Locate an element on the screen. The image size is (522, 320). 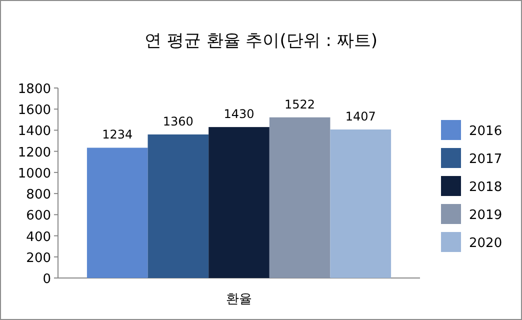
chart-title: 연 평균 환율 추이(단위 : 짜트) is located at coordinates (261, 41).